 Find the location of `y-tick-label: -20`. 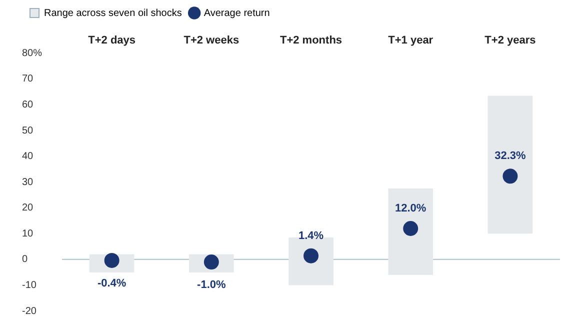

y-tick-label: -20 is located at coordinates (29, 311).